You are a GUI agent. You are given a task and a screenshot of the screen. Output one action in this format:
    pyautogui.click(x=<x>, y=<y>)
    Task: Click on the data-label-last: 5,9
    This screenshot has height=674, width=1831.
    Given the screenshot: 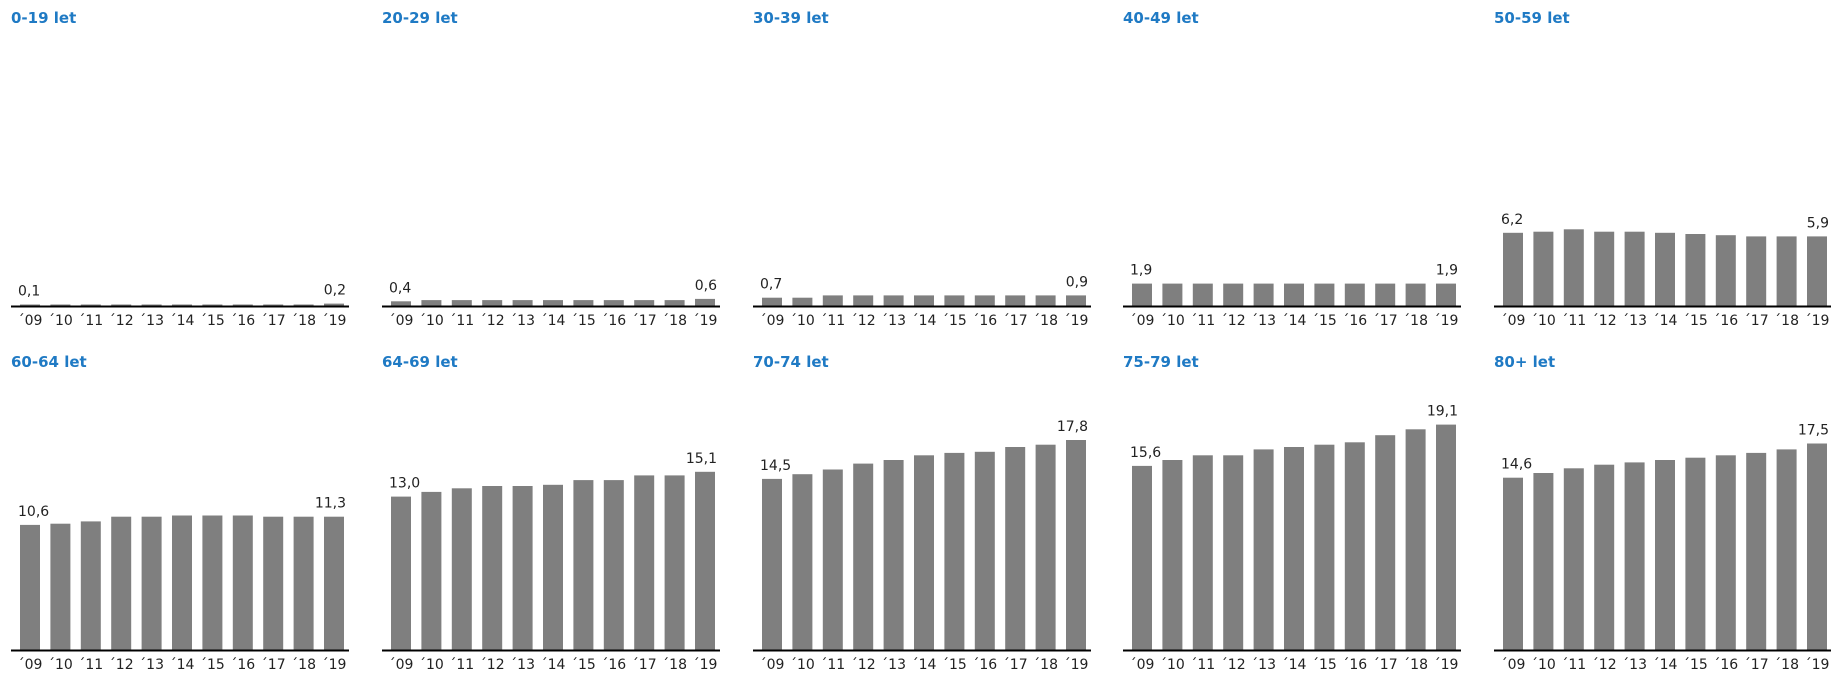 What is the action you would take?
    pyautogui.click(x=1818, y=223)
    